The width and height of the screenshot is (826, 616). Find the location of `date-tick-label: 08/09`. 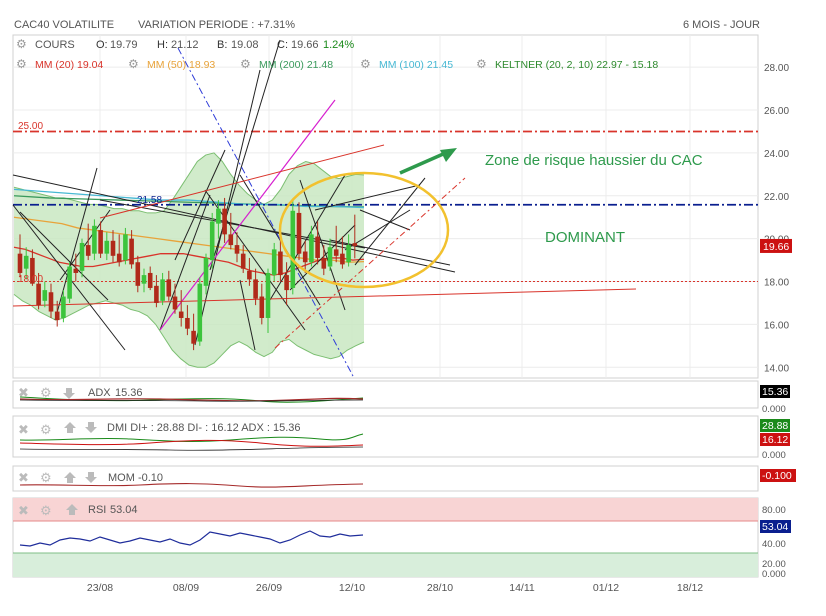

date-tick-label: 08/09 is located at coordinates (186, 588).